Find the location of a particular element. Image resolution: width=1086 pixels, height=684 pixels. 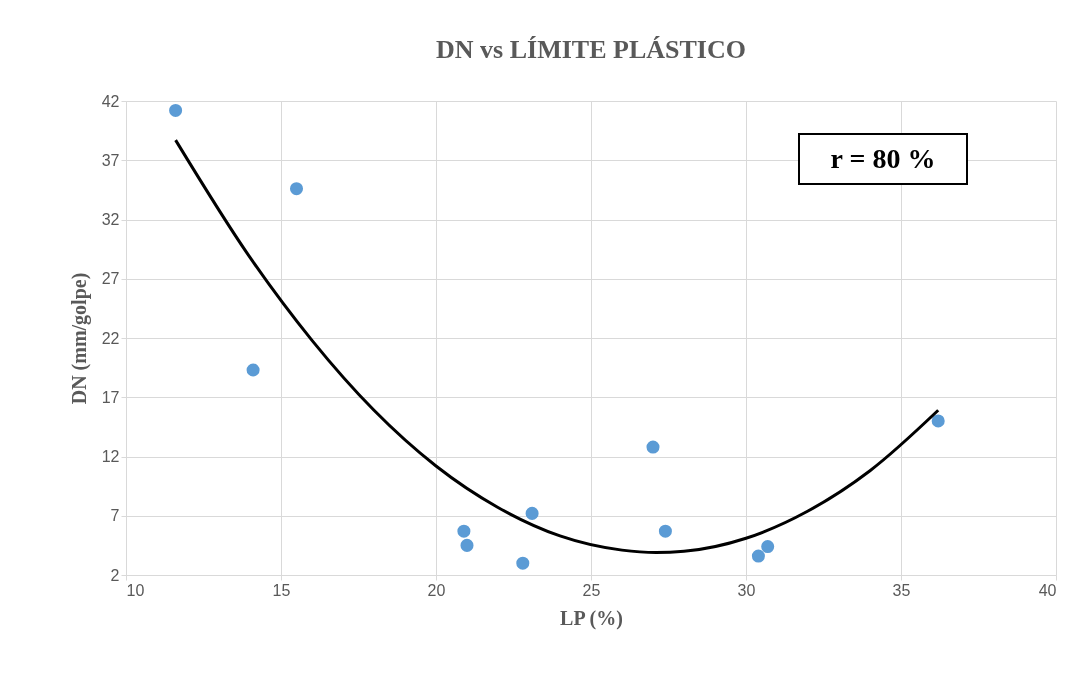

x-tick-label: 40 is located at coordinates (1047, 590).